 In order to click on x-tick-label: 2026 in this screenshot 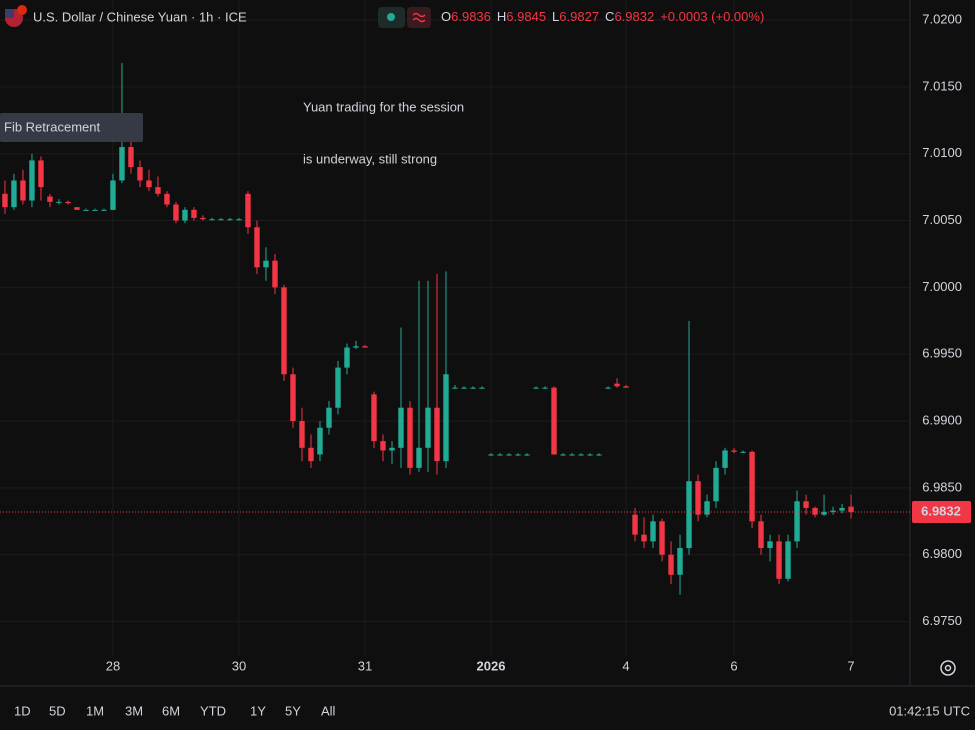, I will do `click(491, 665)`.